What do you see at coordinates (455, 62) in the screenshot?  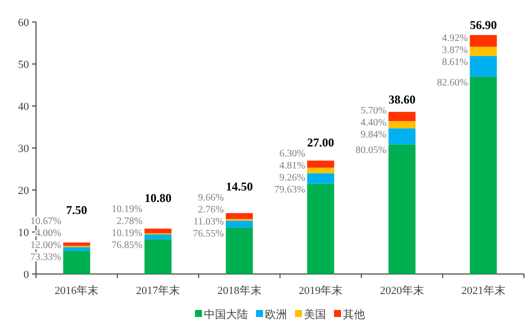 I see `annotation: 8.61%` at bounding box center [455, 62].